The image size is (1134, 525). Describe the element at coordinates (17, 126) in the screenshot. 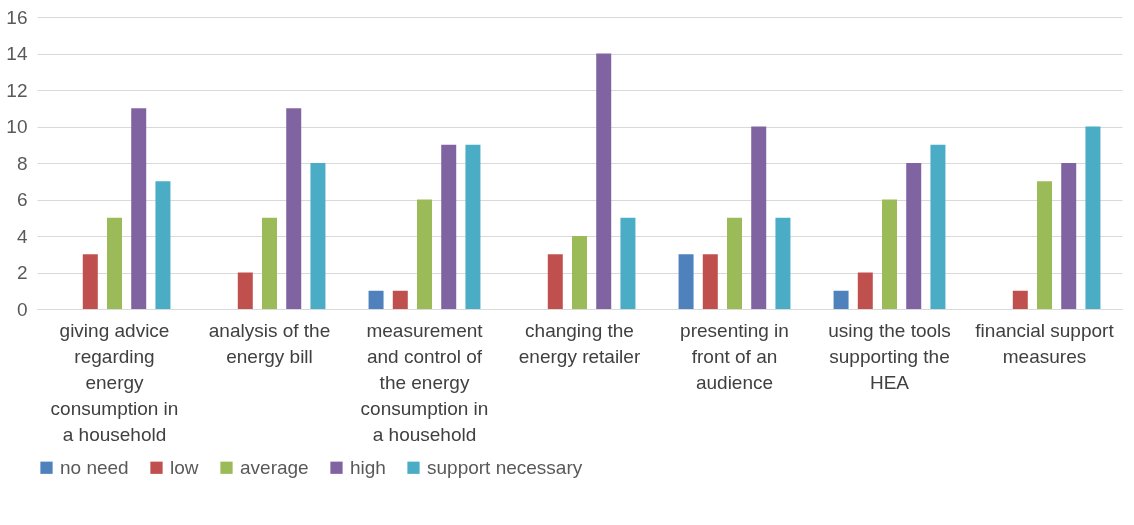

I see `y-tick-label: 10` at that location.